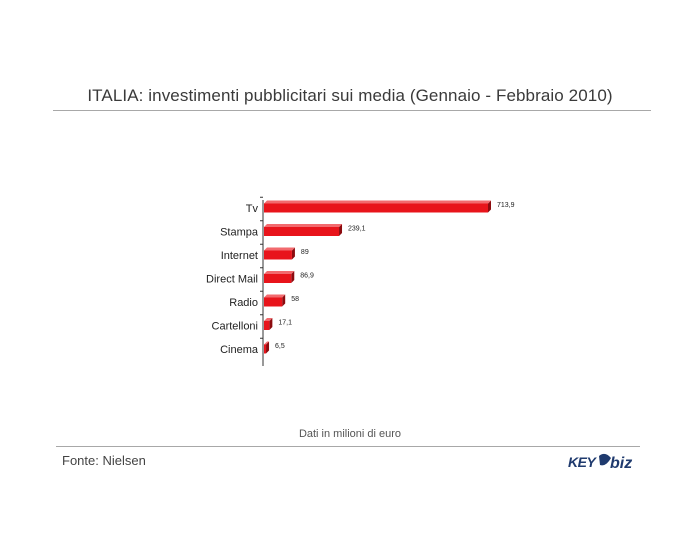 This screenshot has height=550, width=700. What do you see at coordinates (252, 209) in the screenshot?
I see `category-label: Tv` at bounding box center [252, 209].